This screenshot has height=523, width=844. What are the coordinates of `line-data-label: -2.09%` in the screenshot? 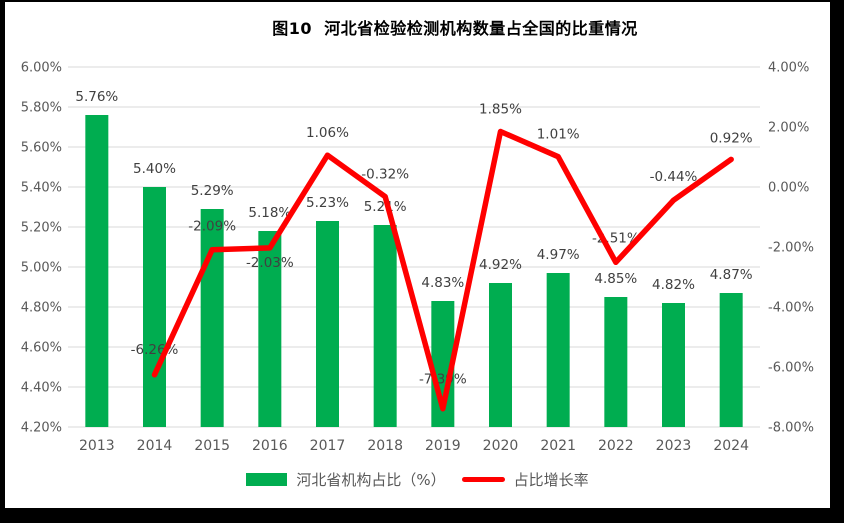 It's located at (212, 227).